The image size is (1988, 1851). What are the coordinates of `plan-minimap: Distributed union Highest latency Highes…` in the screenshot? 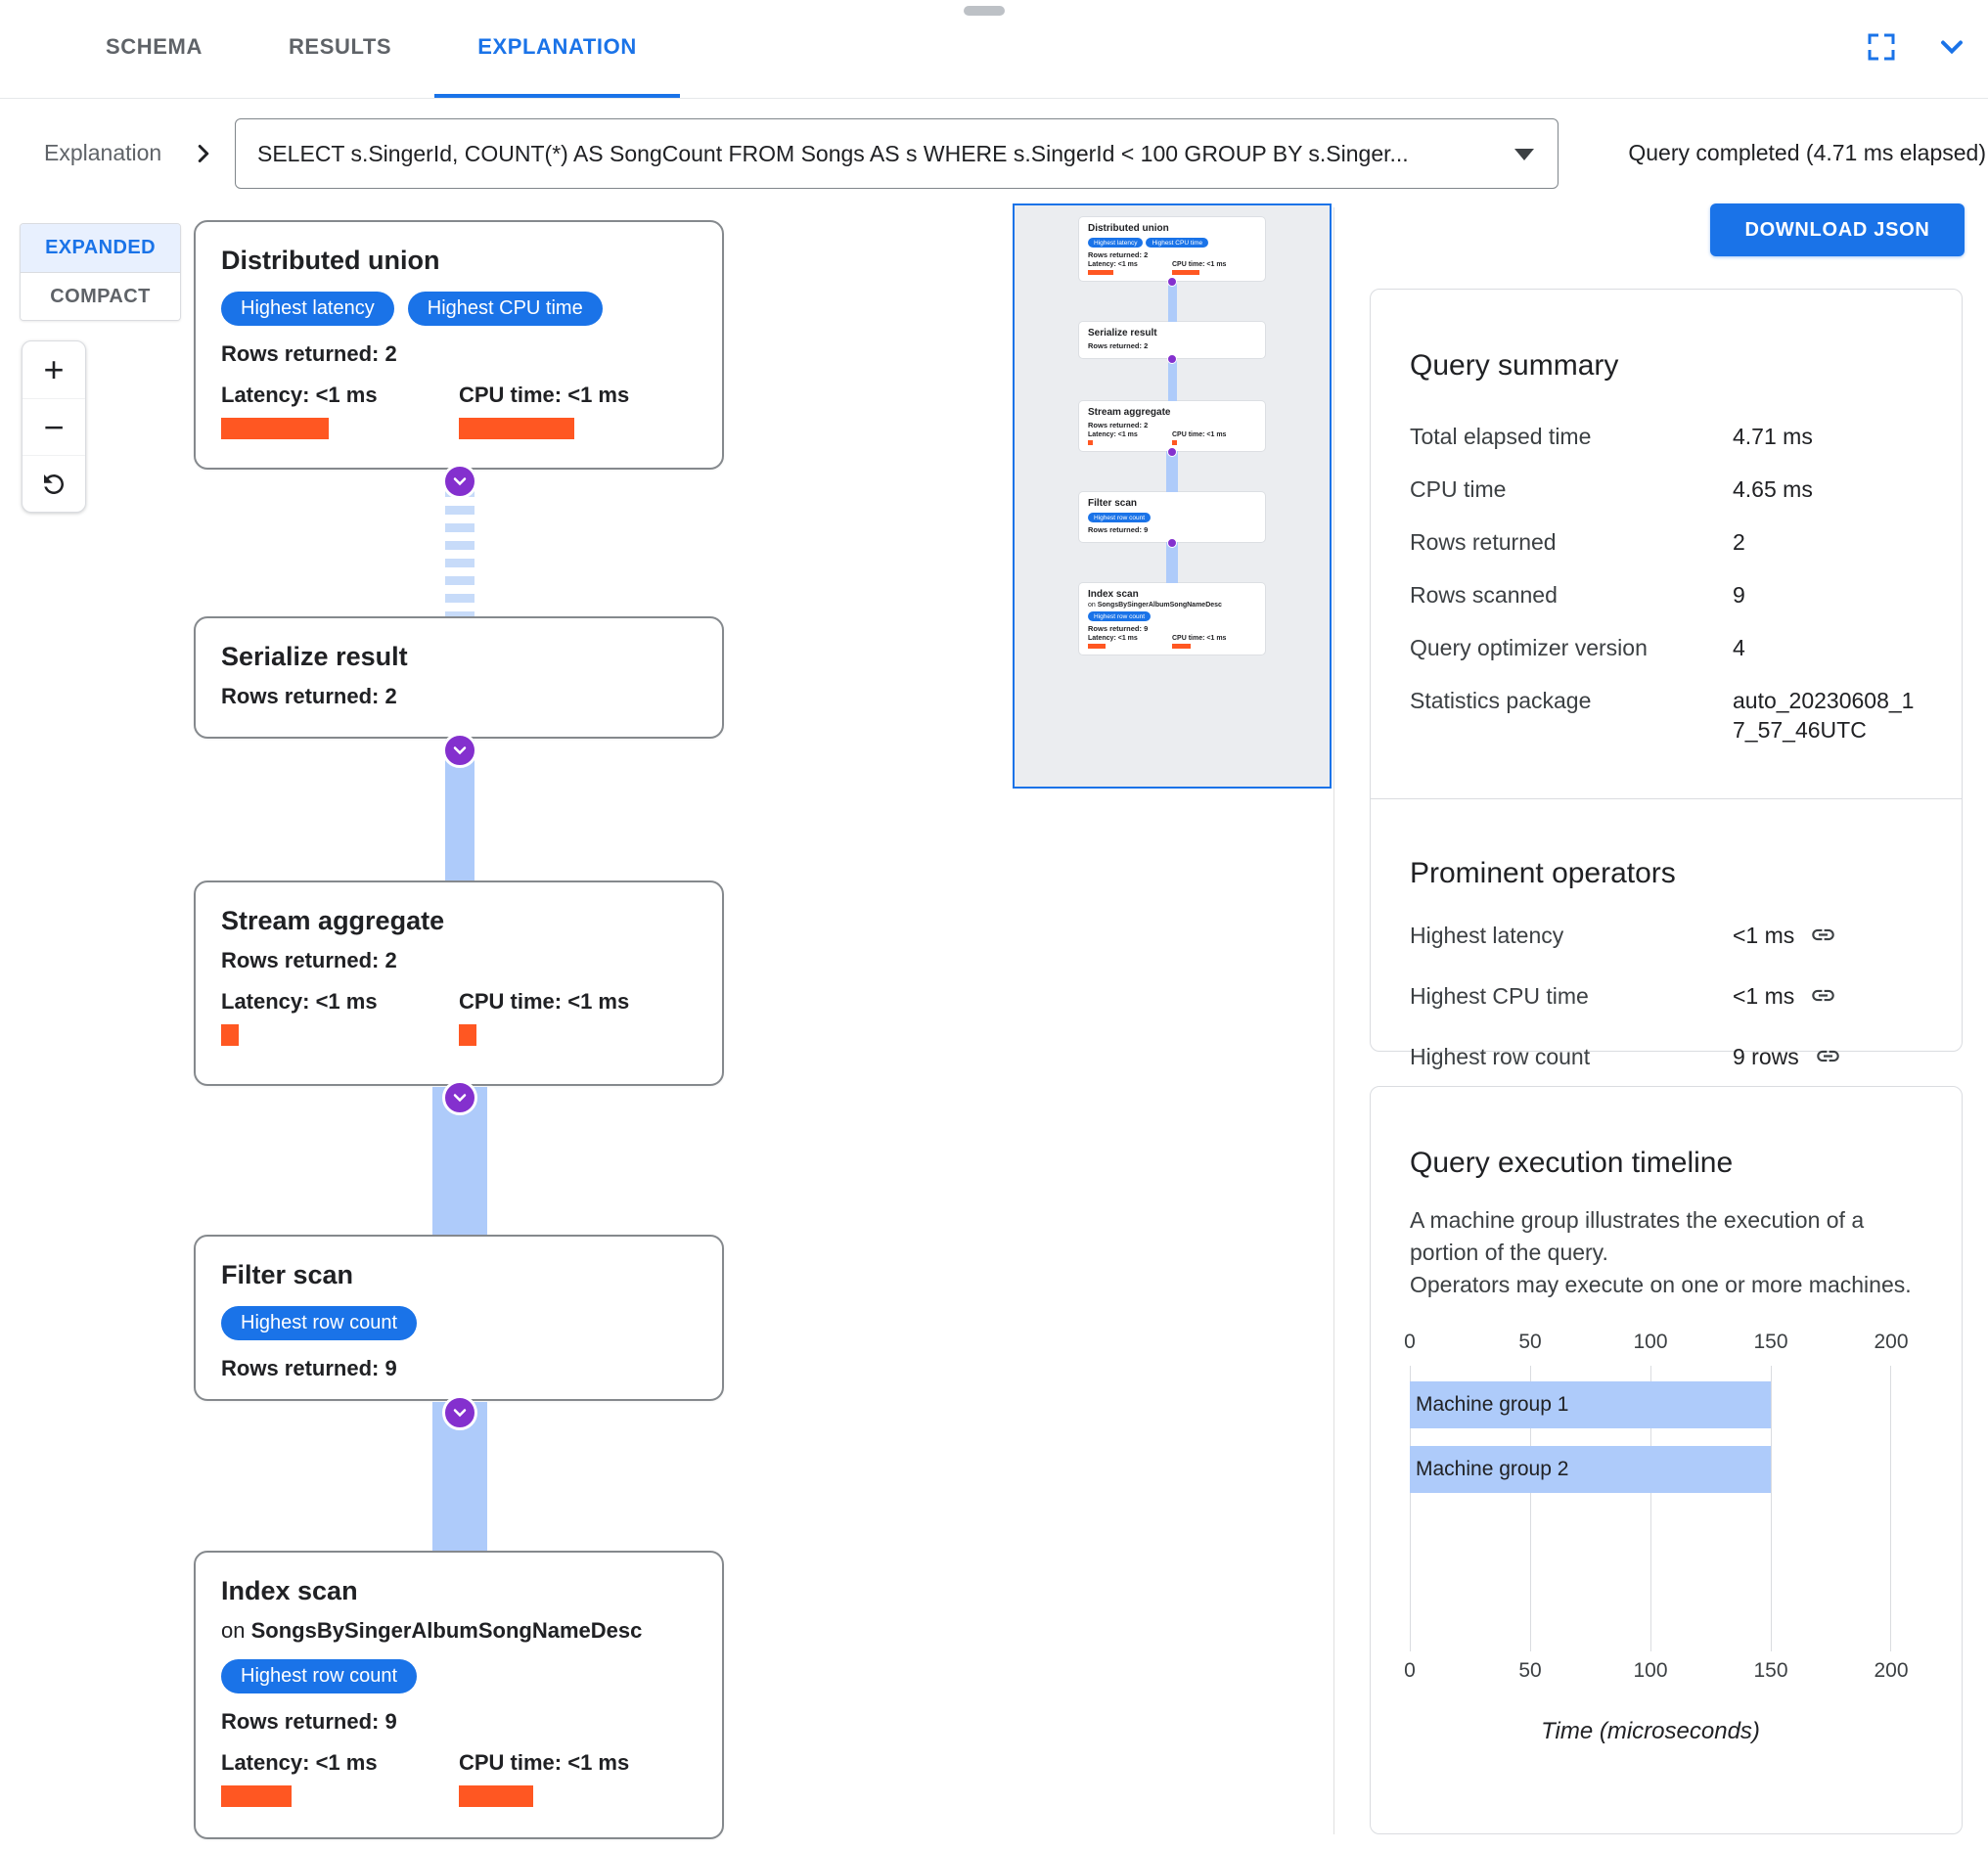 It's located at (1173, 496).